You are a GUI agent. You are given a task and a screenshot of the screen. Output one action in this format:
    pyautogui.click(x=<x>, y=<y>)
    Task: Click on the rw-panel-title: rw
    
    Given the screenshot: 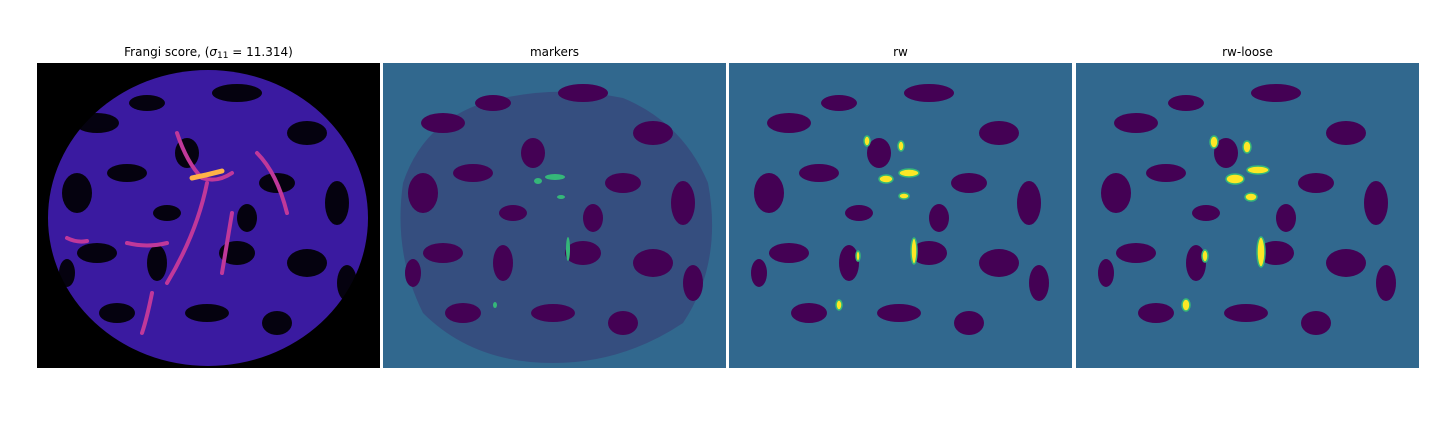 What is the action you would take?
    pyautogui.click(x=900, y=52)
    